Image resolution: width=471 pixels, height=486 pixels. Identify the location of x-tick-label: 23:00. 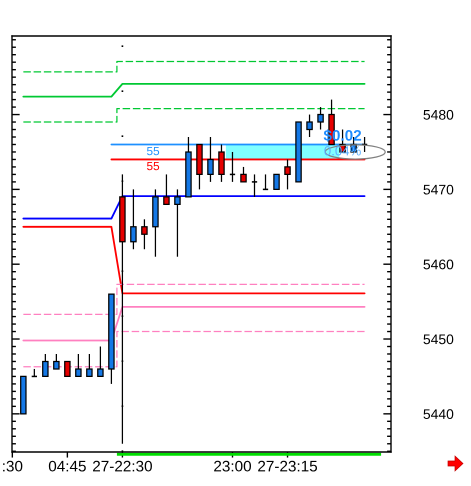
(233, 466).